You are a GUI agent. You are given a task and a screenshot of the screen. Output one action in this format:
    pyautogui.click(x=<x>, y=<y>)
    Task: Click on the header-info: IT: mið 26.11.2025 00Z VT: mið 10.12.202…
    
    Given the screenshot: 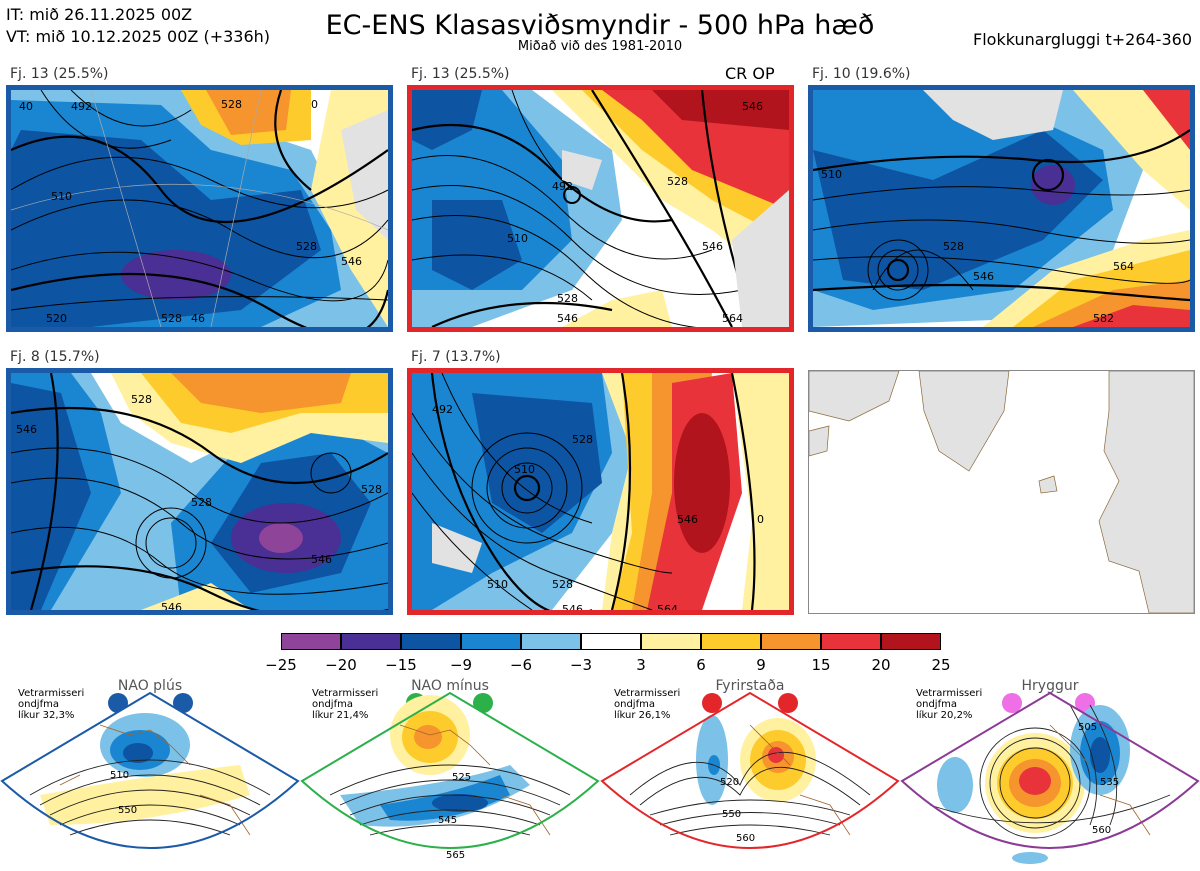 What is the action you would take?
    pyautogui.click(x=138, y=26)
    